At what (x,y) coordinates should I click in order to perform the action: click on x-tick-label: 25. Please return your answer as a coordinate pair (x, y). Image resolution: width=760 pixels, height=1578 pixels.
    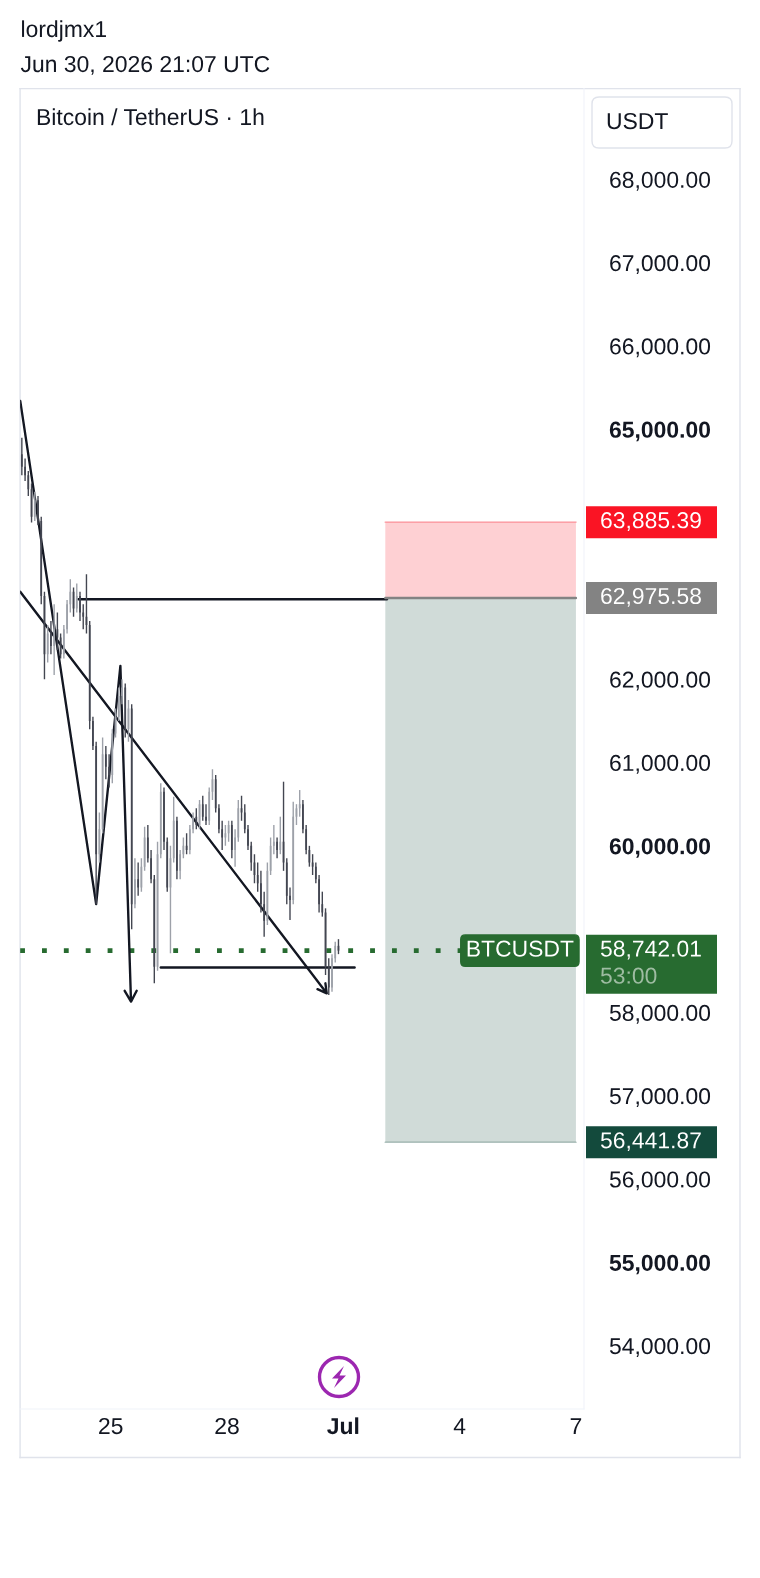
    Looking at the image, I should click on (111, 1426).